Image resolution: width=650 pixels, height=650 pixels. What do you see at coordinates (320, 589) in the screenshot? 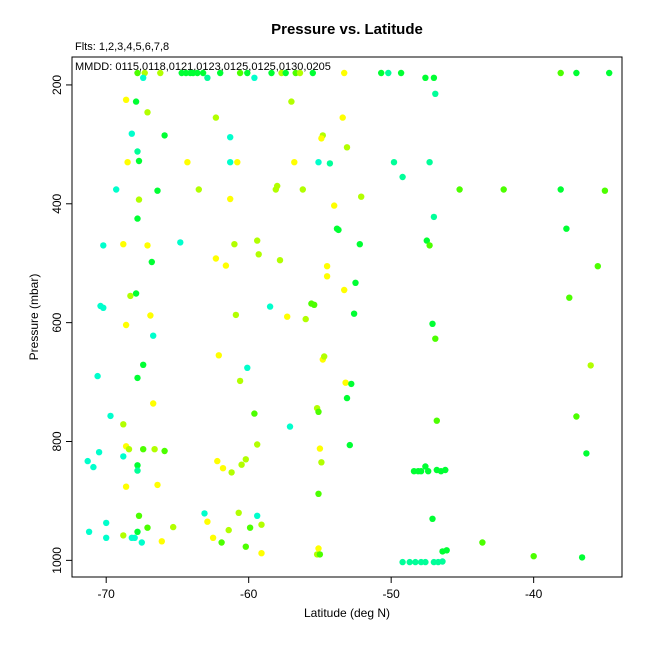
I see `x-axis: -70 -60 -50 -40` at bounding box center [320, 589].